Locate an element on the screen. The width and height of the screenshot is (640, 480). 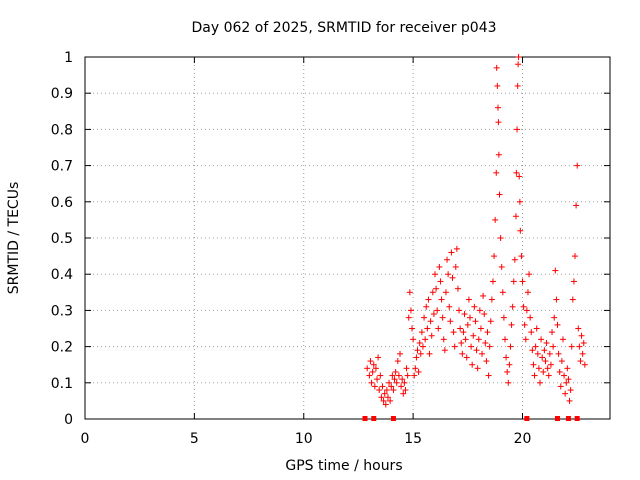
y-tick-label: 0.1 is located at coordinates (62, 384).